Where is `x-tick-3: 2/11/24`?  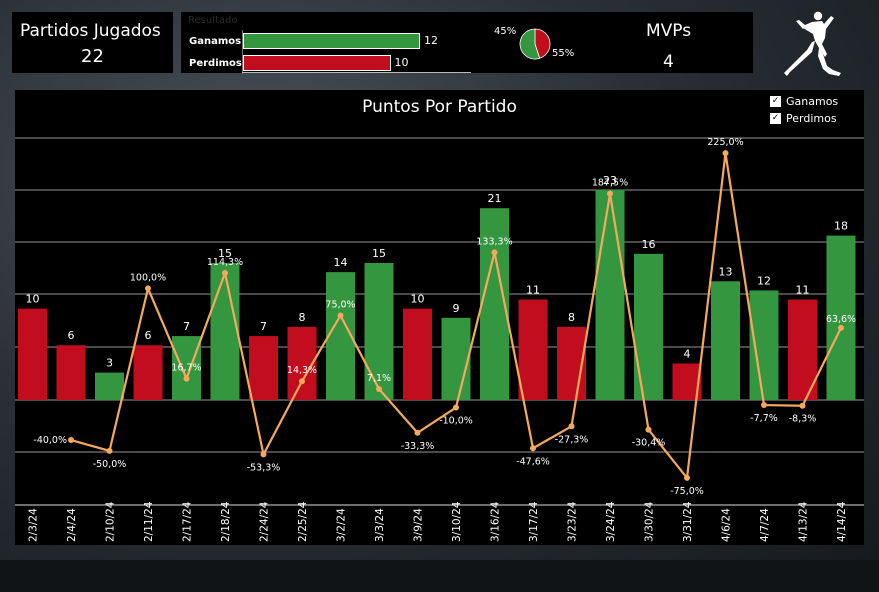
x-tick-3: 2/11/24 is located at coordinates (149, 521).